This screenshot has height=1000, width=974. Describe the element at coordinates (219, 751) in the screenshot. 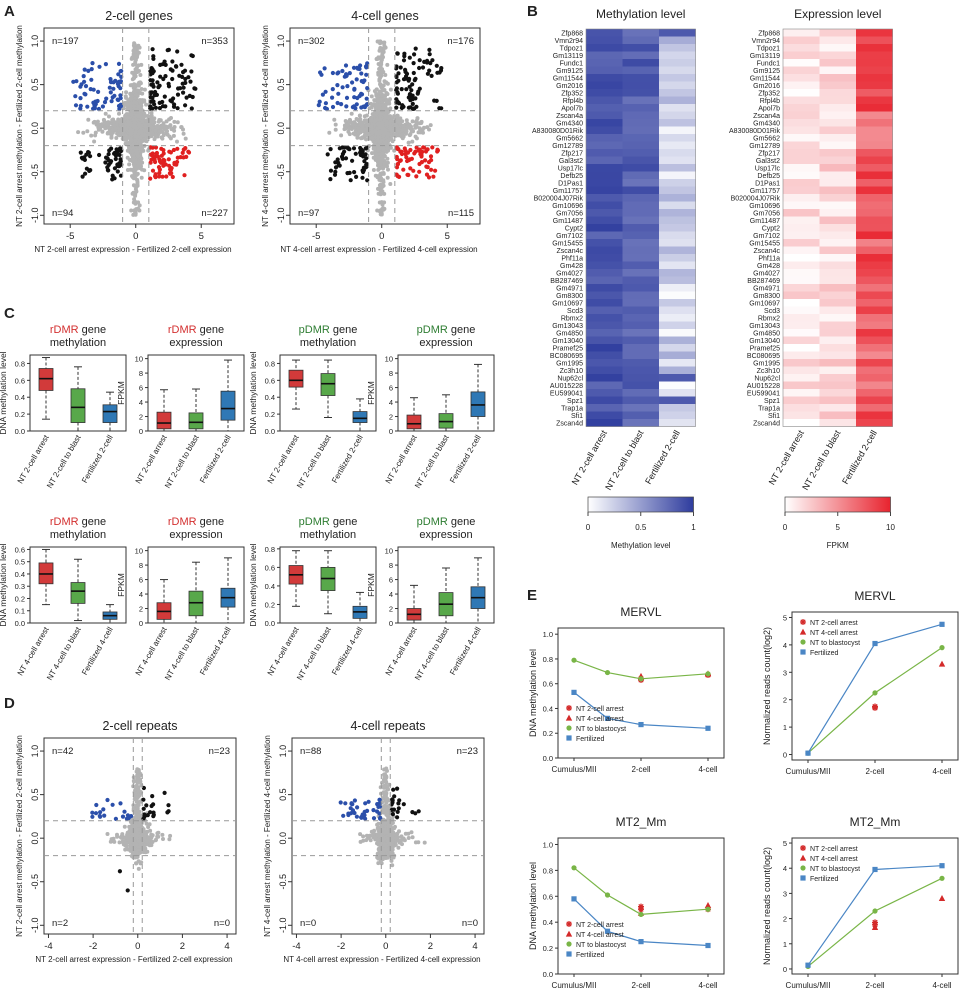

I see `quadrant-count-top-right: n=23` at that location.